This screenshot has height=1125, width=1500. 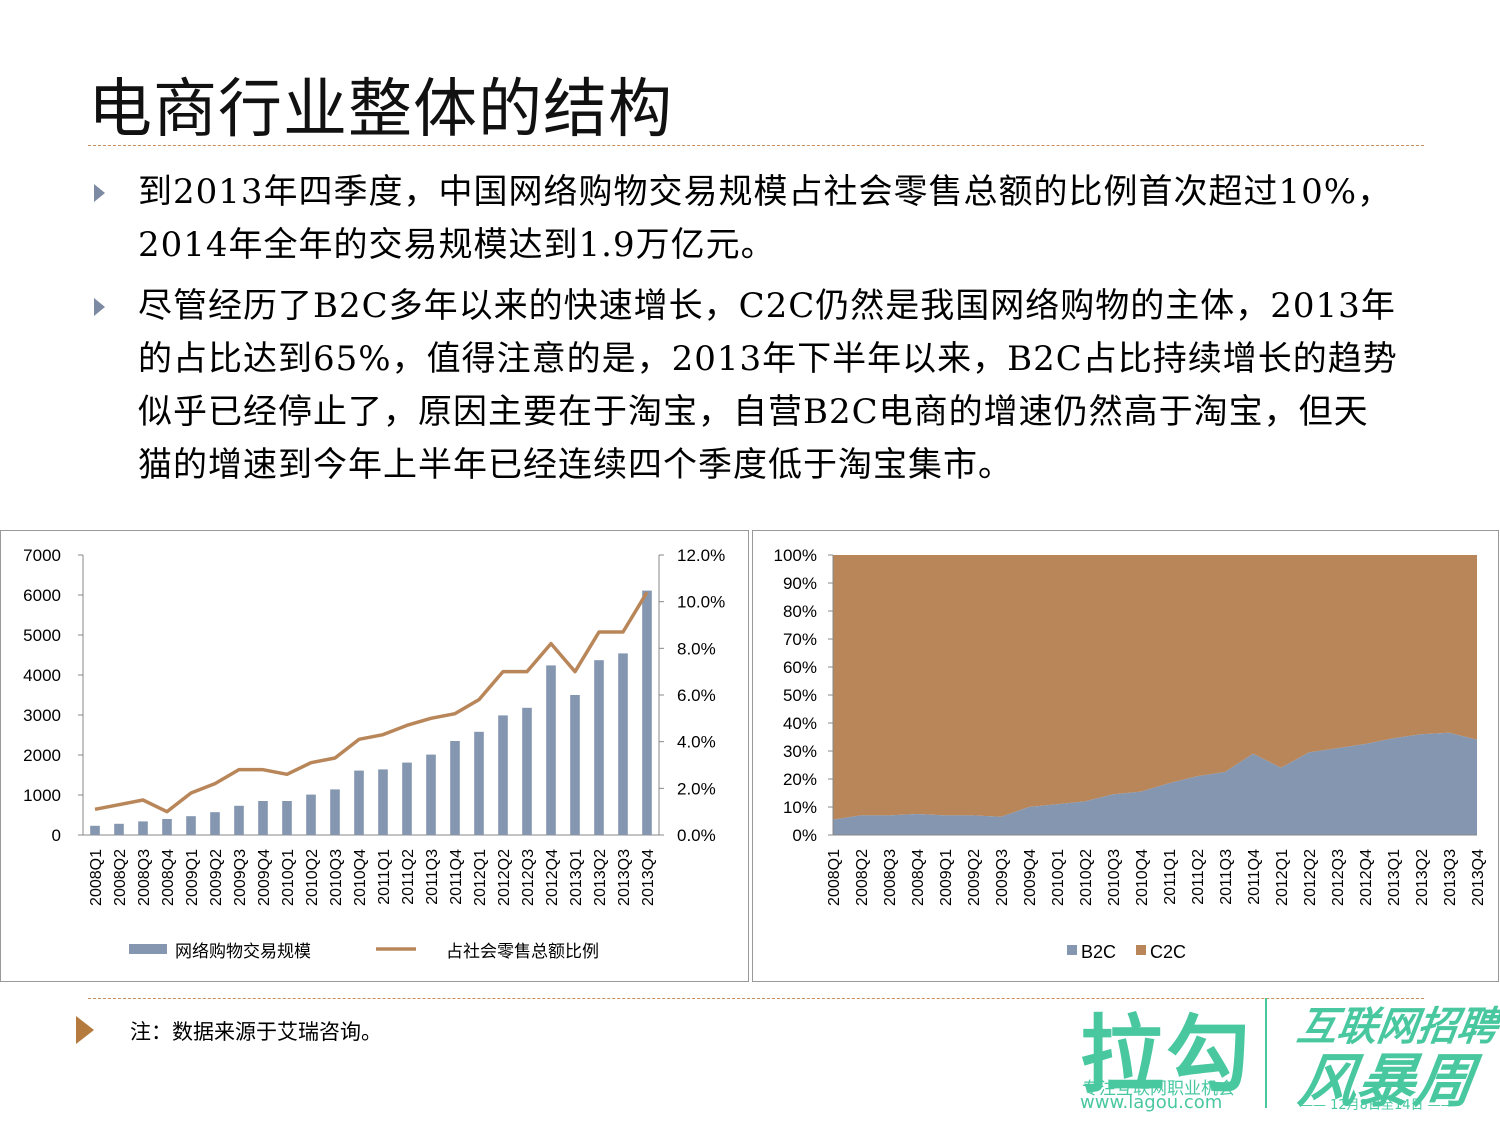 I want to click on x-tick-label: 2012Q1, so click(x=1282, y=877).